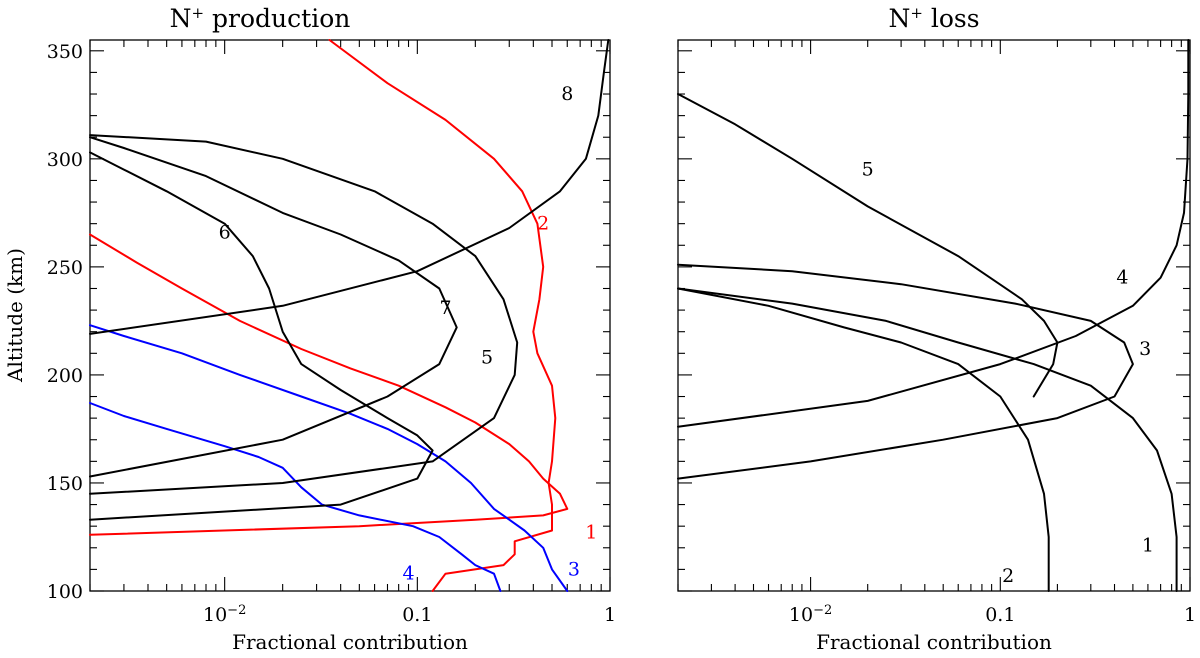 The image size is (1200, 658). Describe the element at coordinates (65, 160) in the screenshot. I see `y-tick-label: 300` at that location.